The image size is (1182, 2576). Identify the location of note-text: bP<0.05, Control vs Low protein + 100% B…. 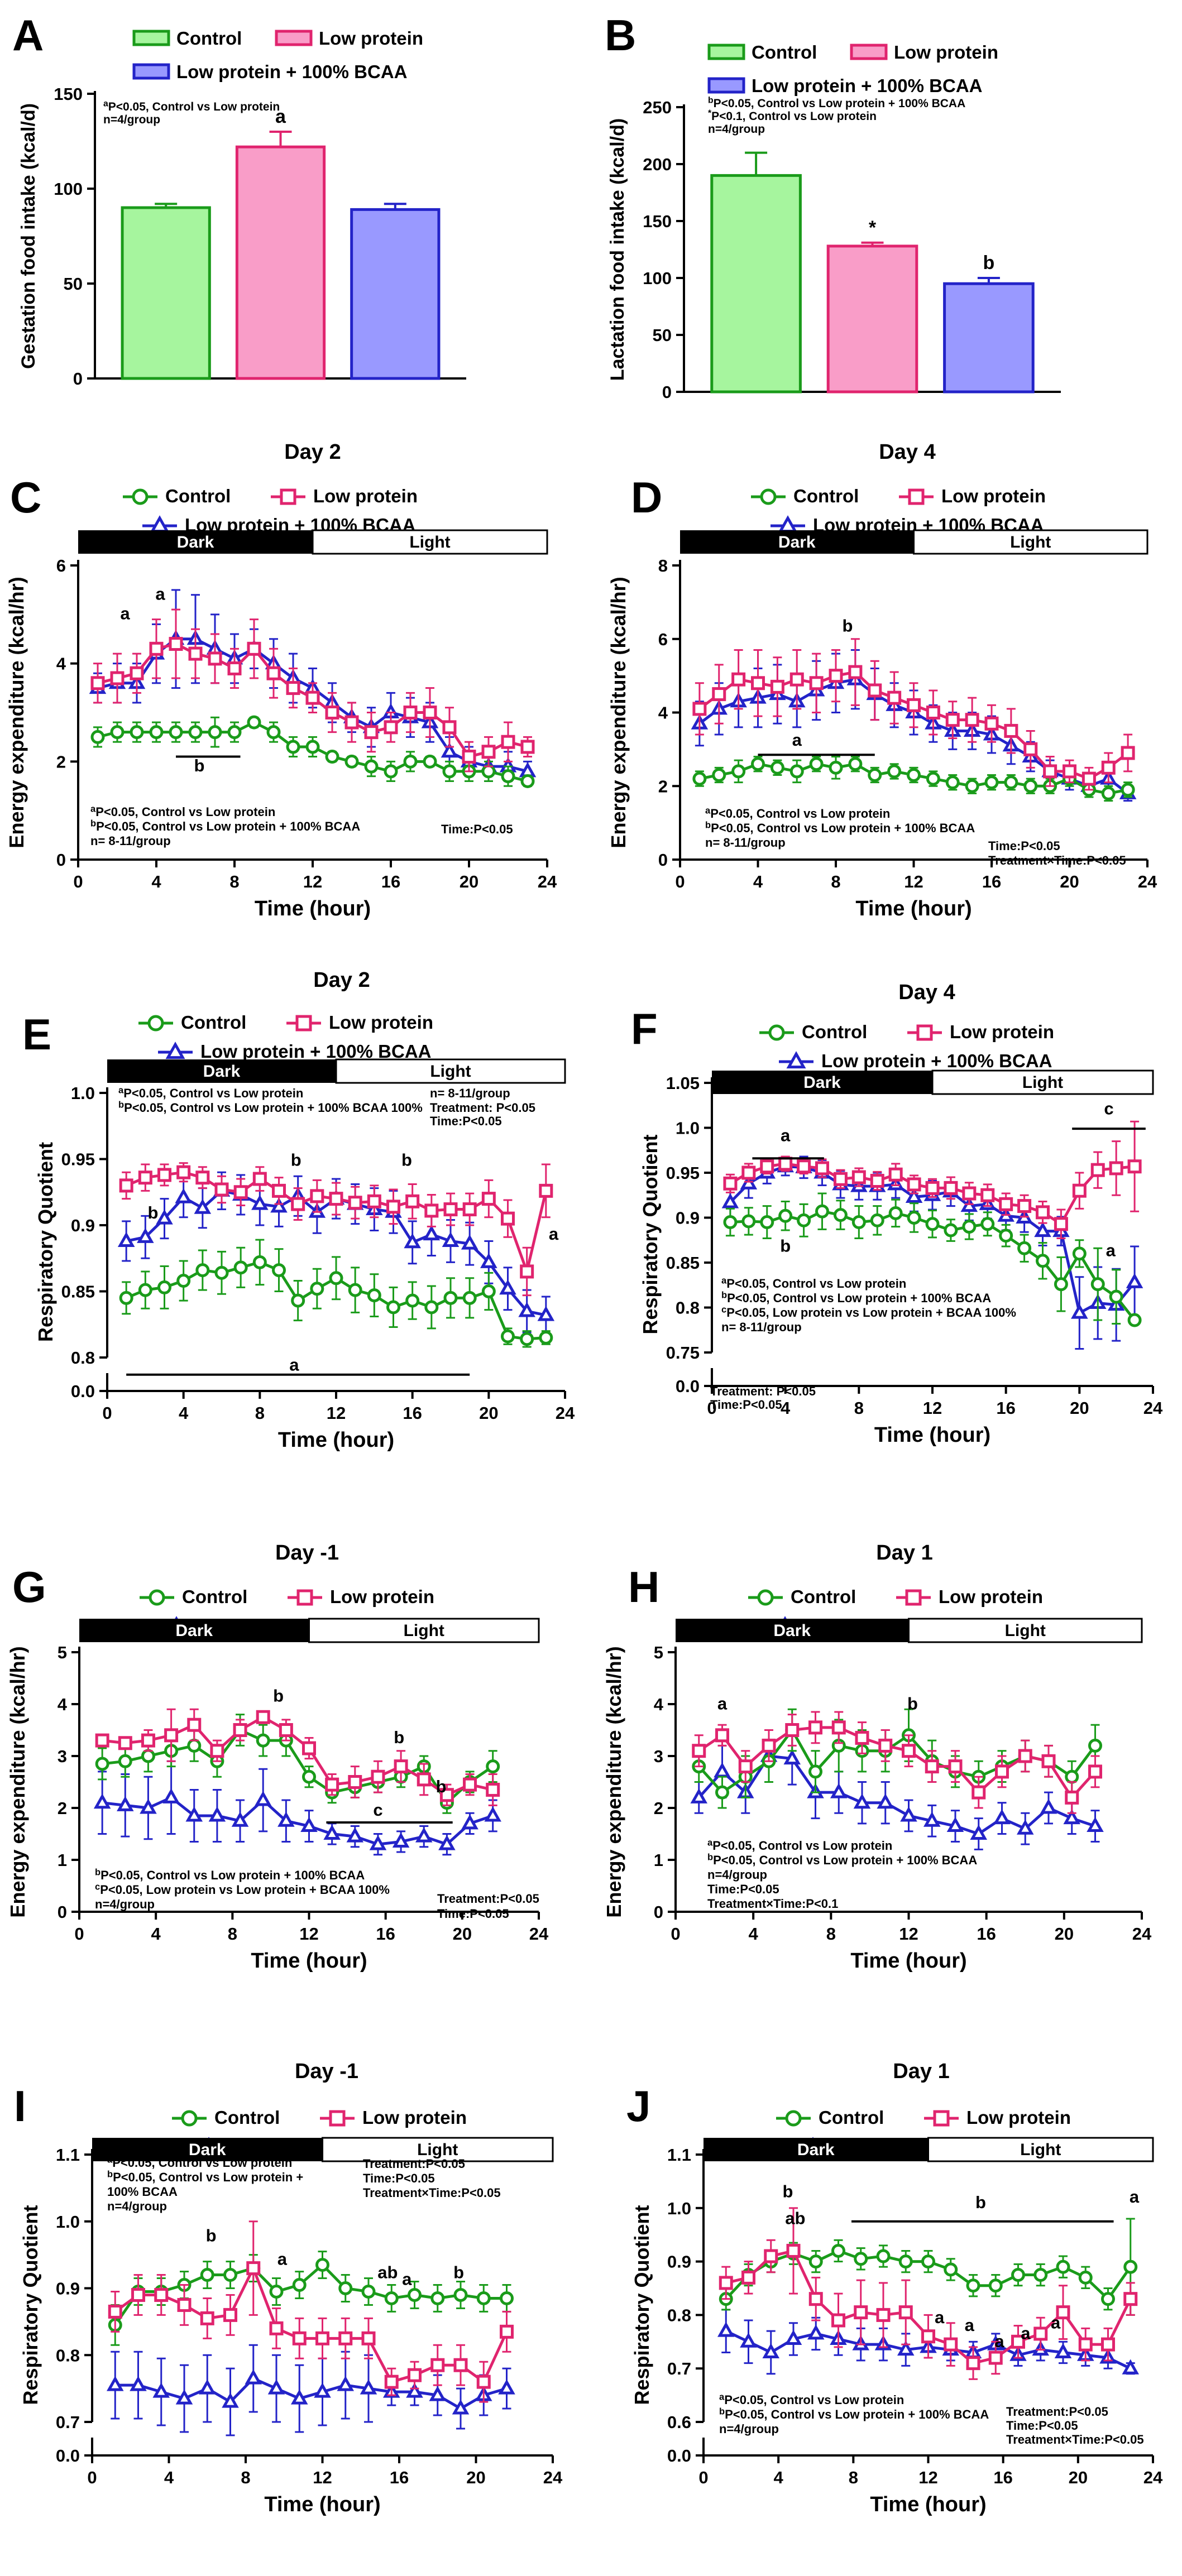
(230, 1874).